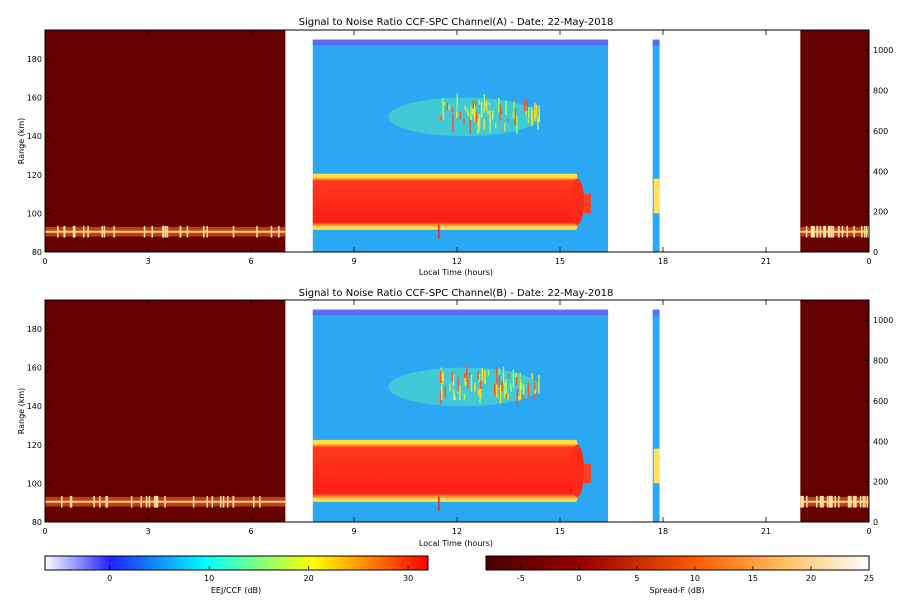  What do you see at coordinates (236, 575) in the screenshot?
I see `colorbar-eej: 0 10 20 30 EEJ/CCF (dB)` at bounding box center [236, 575].